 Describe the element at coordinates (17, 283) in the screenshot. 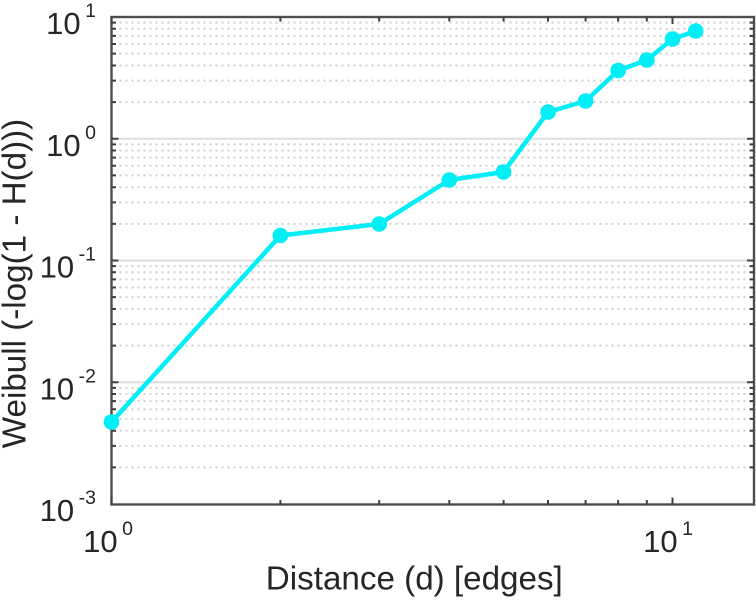

I see `svg-text: Weibull (-log(1 - H(d)))` at that location.